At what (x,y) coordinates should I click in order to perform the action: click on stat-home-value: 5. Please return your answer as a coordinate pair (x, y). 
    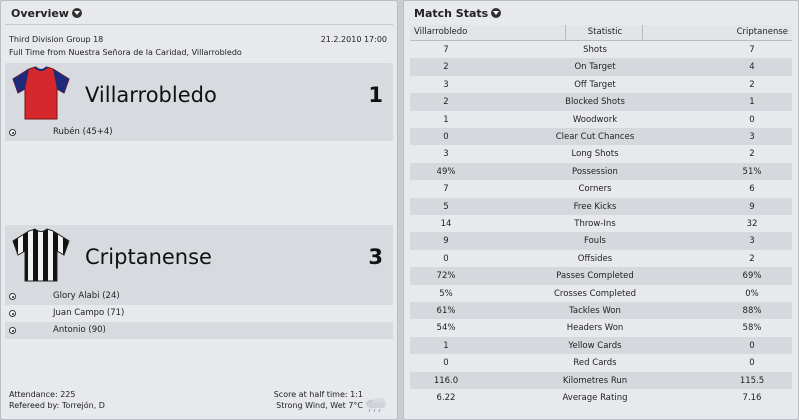
    Looking at the image, I should click on (446, 206).